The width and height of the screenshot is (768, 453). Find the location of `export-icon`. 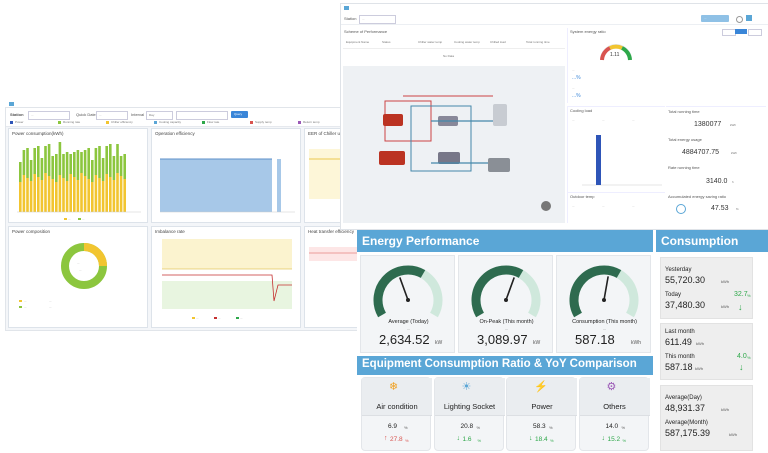

export-icon is located at coordinates (749, 18).